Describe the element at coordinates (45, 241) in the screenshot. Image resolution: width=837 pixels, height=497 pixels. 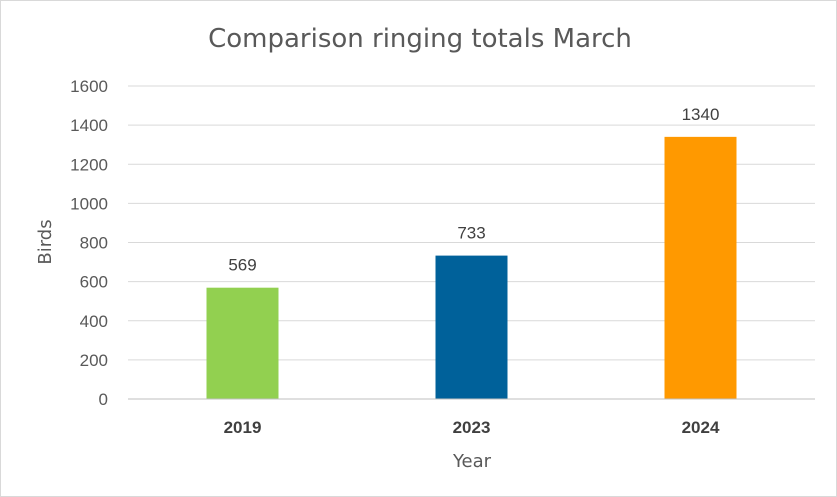
I see `y-axis-title: Birds` at that location.